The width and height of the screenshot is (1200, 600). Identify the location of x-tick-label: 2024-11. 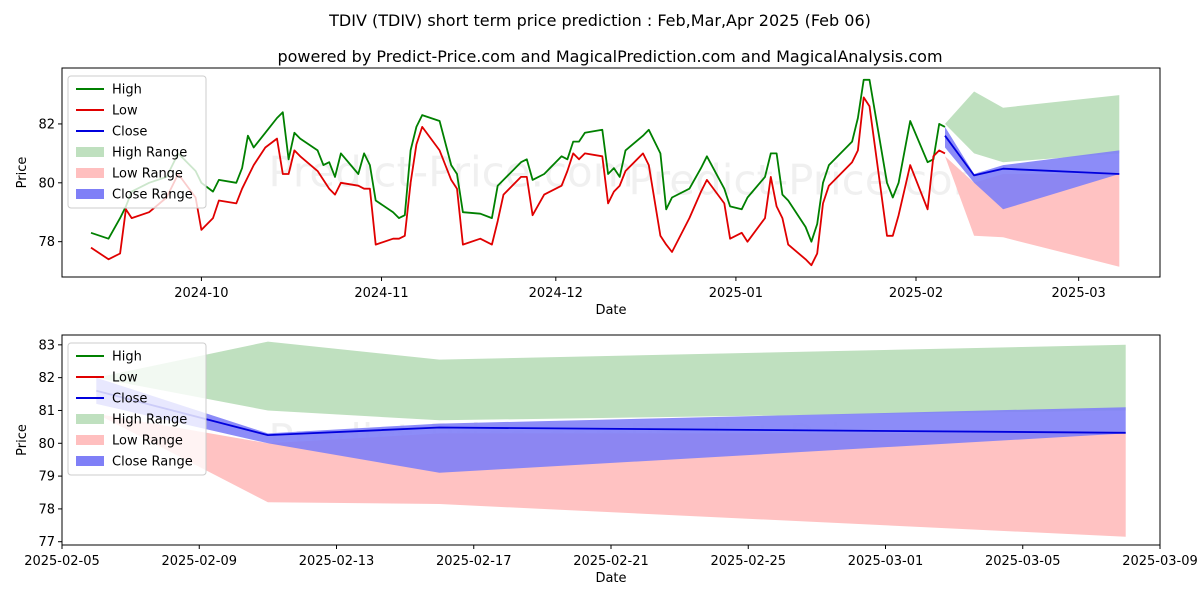
(381, 293).